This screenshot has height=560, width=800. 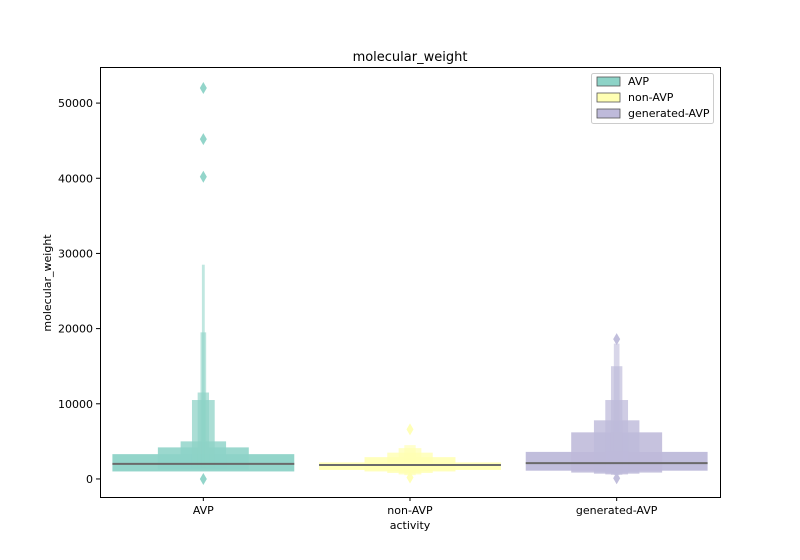 What do you see at coordinates (75, 178) in the screenshot?
I see `y-tick-label: 40000` at bounding box center [75, 178].